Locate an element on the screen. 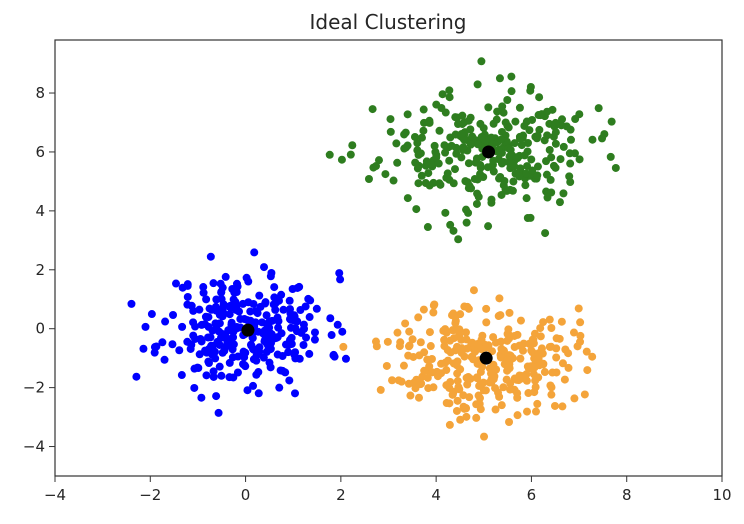  y-axis: −4 −2 0 2 4 6 8 is located at coordinates (39, 270).